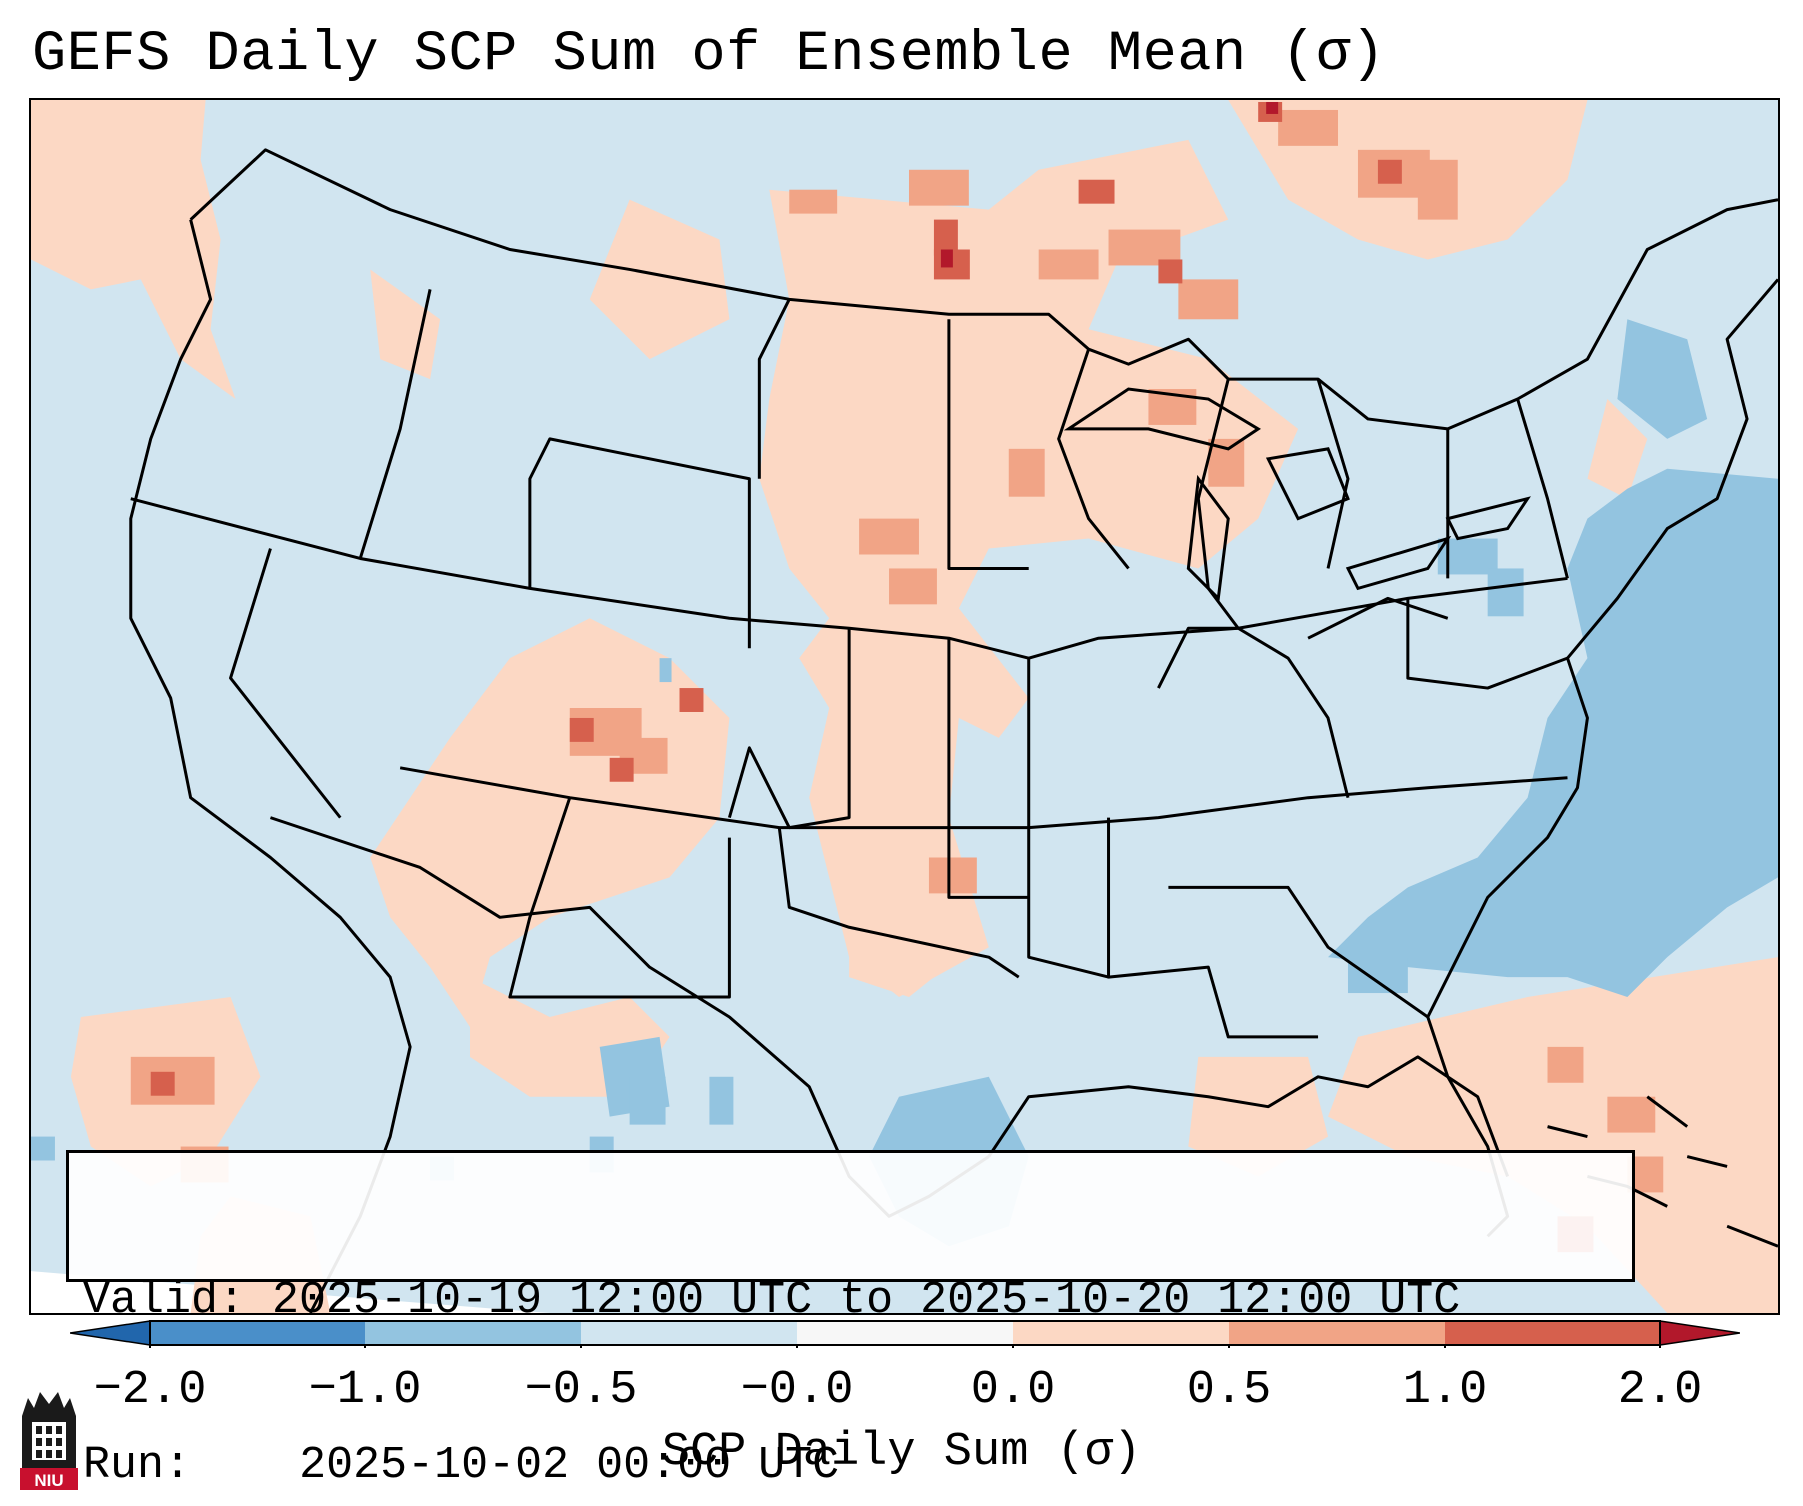 The height and width of the screenshot is (1506, 1803). What do you see at coordinates (1229, 1390) in the screenshot?
I see `colorbar-tick-label: 0.5` at bounding box center [1229, 1390].